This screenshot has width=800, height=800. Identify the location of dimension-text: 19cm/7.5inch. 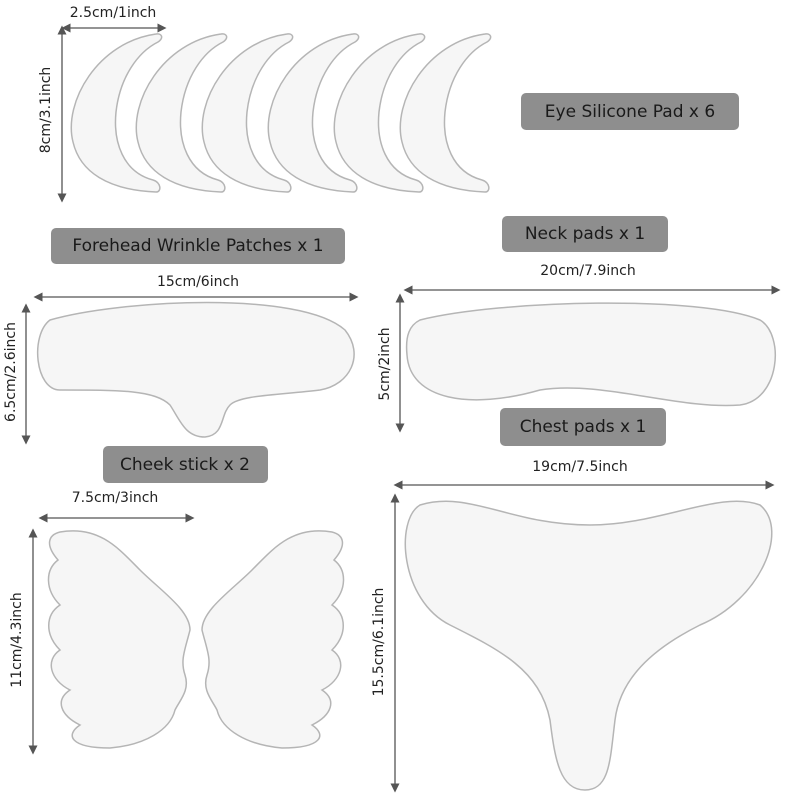
(579, 467).